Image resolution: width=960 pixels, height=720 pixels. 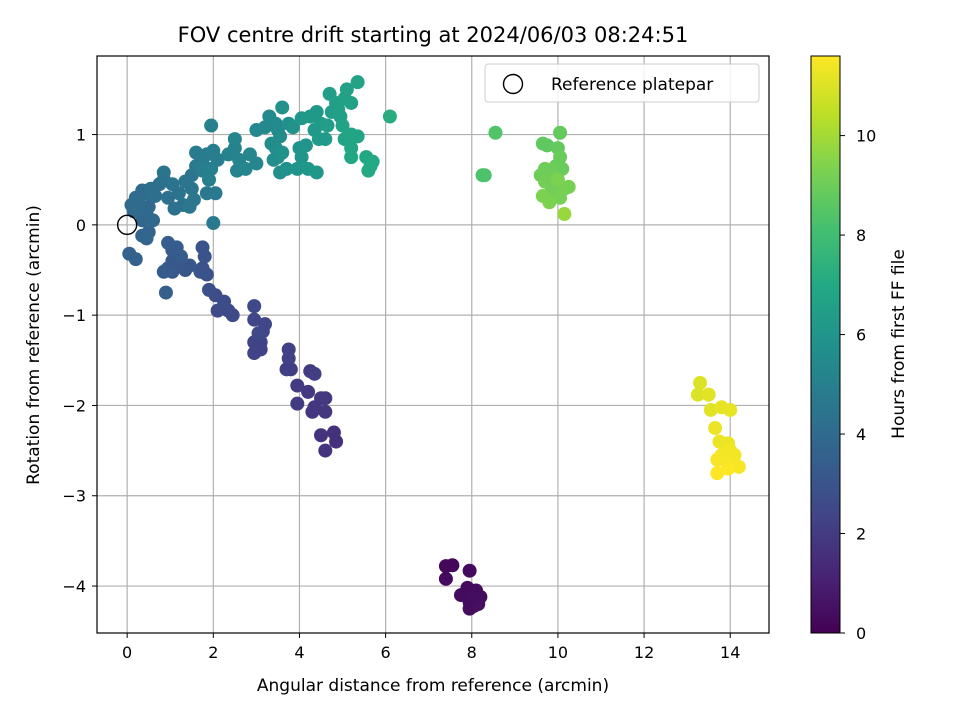 I want to click on y-tick-label: −1, so click(x=74, y=315).